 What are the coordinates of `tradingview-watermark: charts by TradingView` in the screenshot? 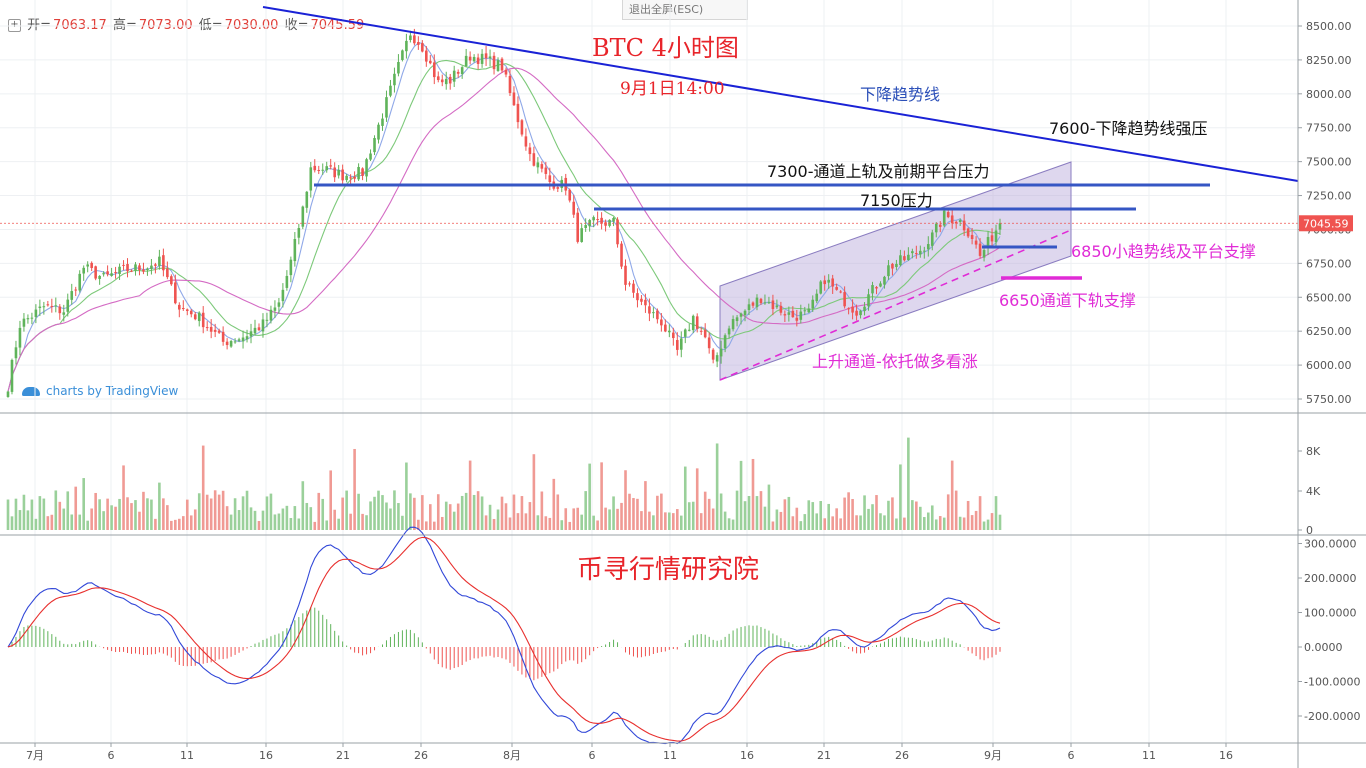 It's located at (100, 391).